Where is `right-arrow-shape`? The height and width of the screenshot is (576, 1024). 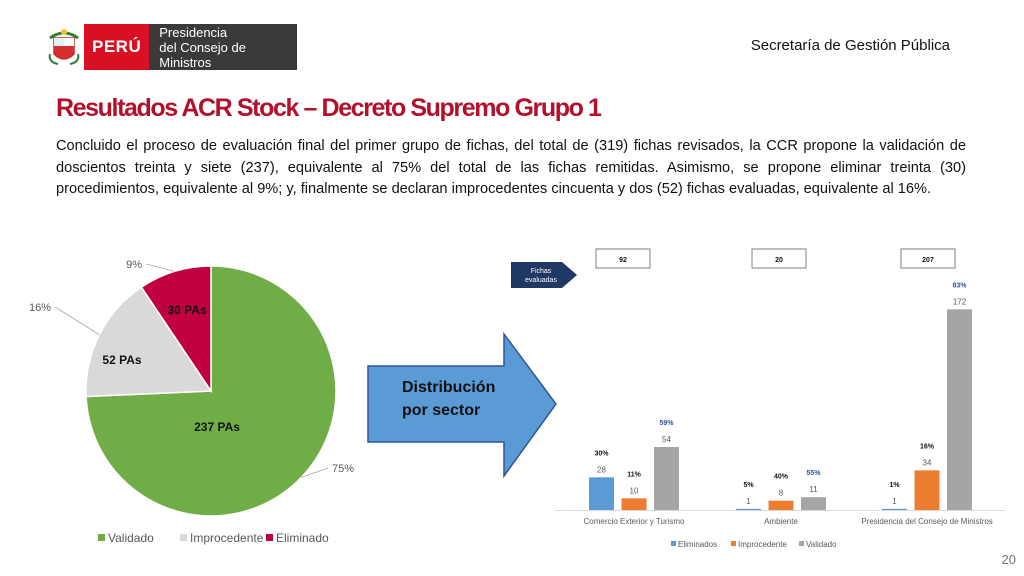 right-arrow-shape is located at coordinates (462, 405).